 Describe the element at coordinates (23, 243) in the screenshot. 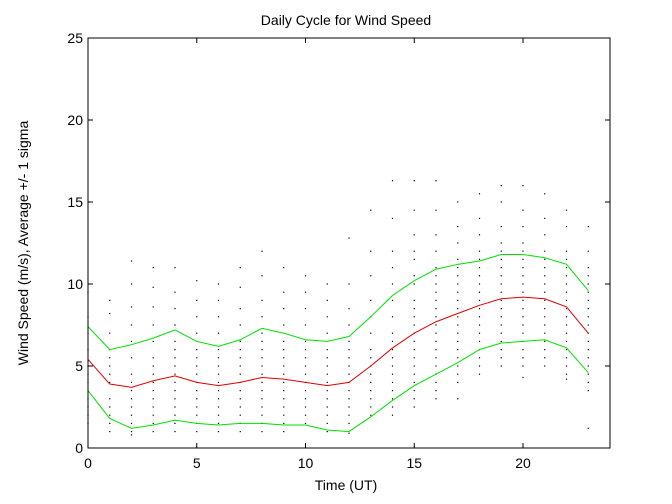

I see `y-axis-label: Wind Speed (m/s), Average +/- 1 sigma` at that location.